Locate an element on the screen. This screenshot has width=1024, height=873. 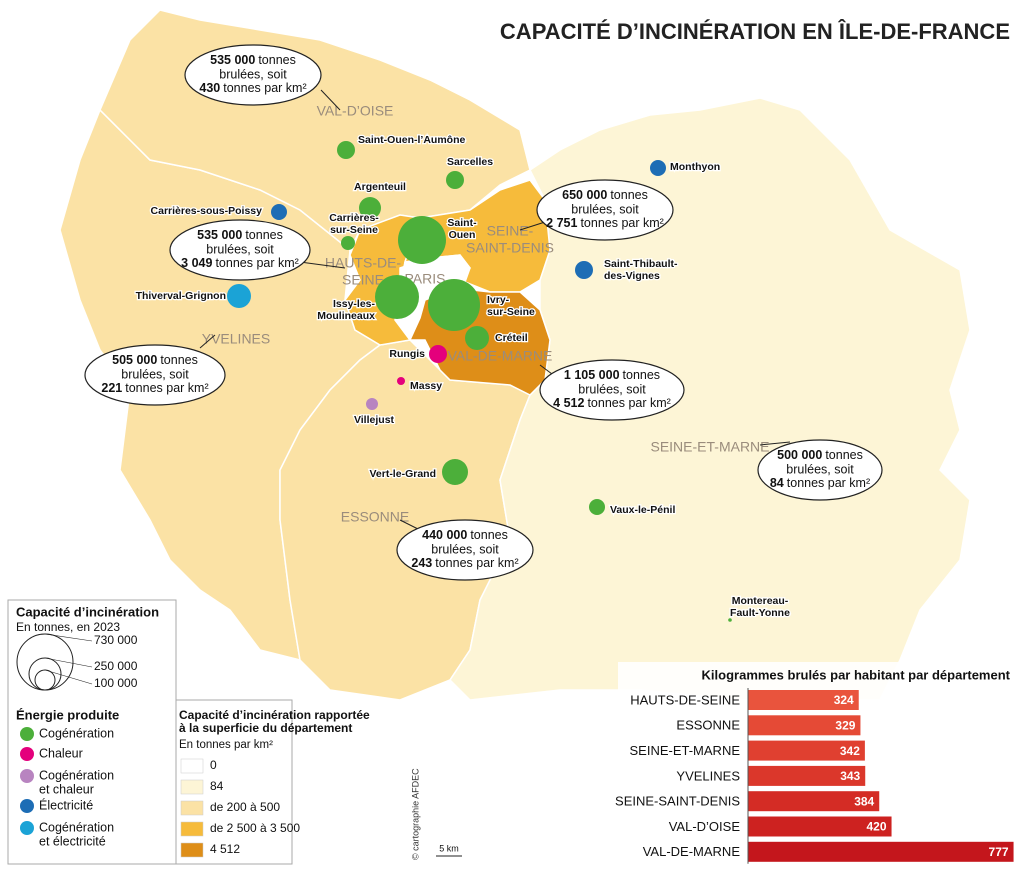
legend-subtitle: En tonnes, en 2023 is located at coordinates (68, 627).